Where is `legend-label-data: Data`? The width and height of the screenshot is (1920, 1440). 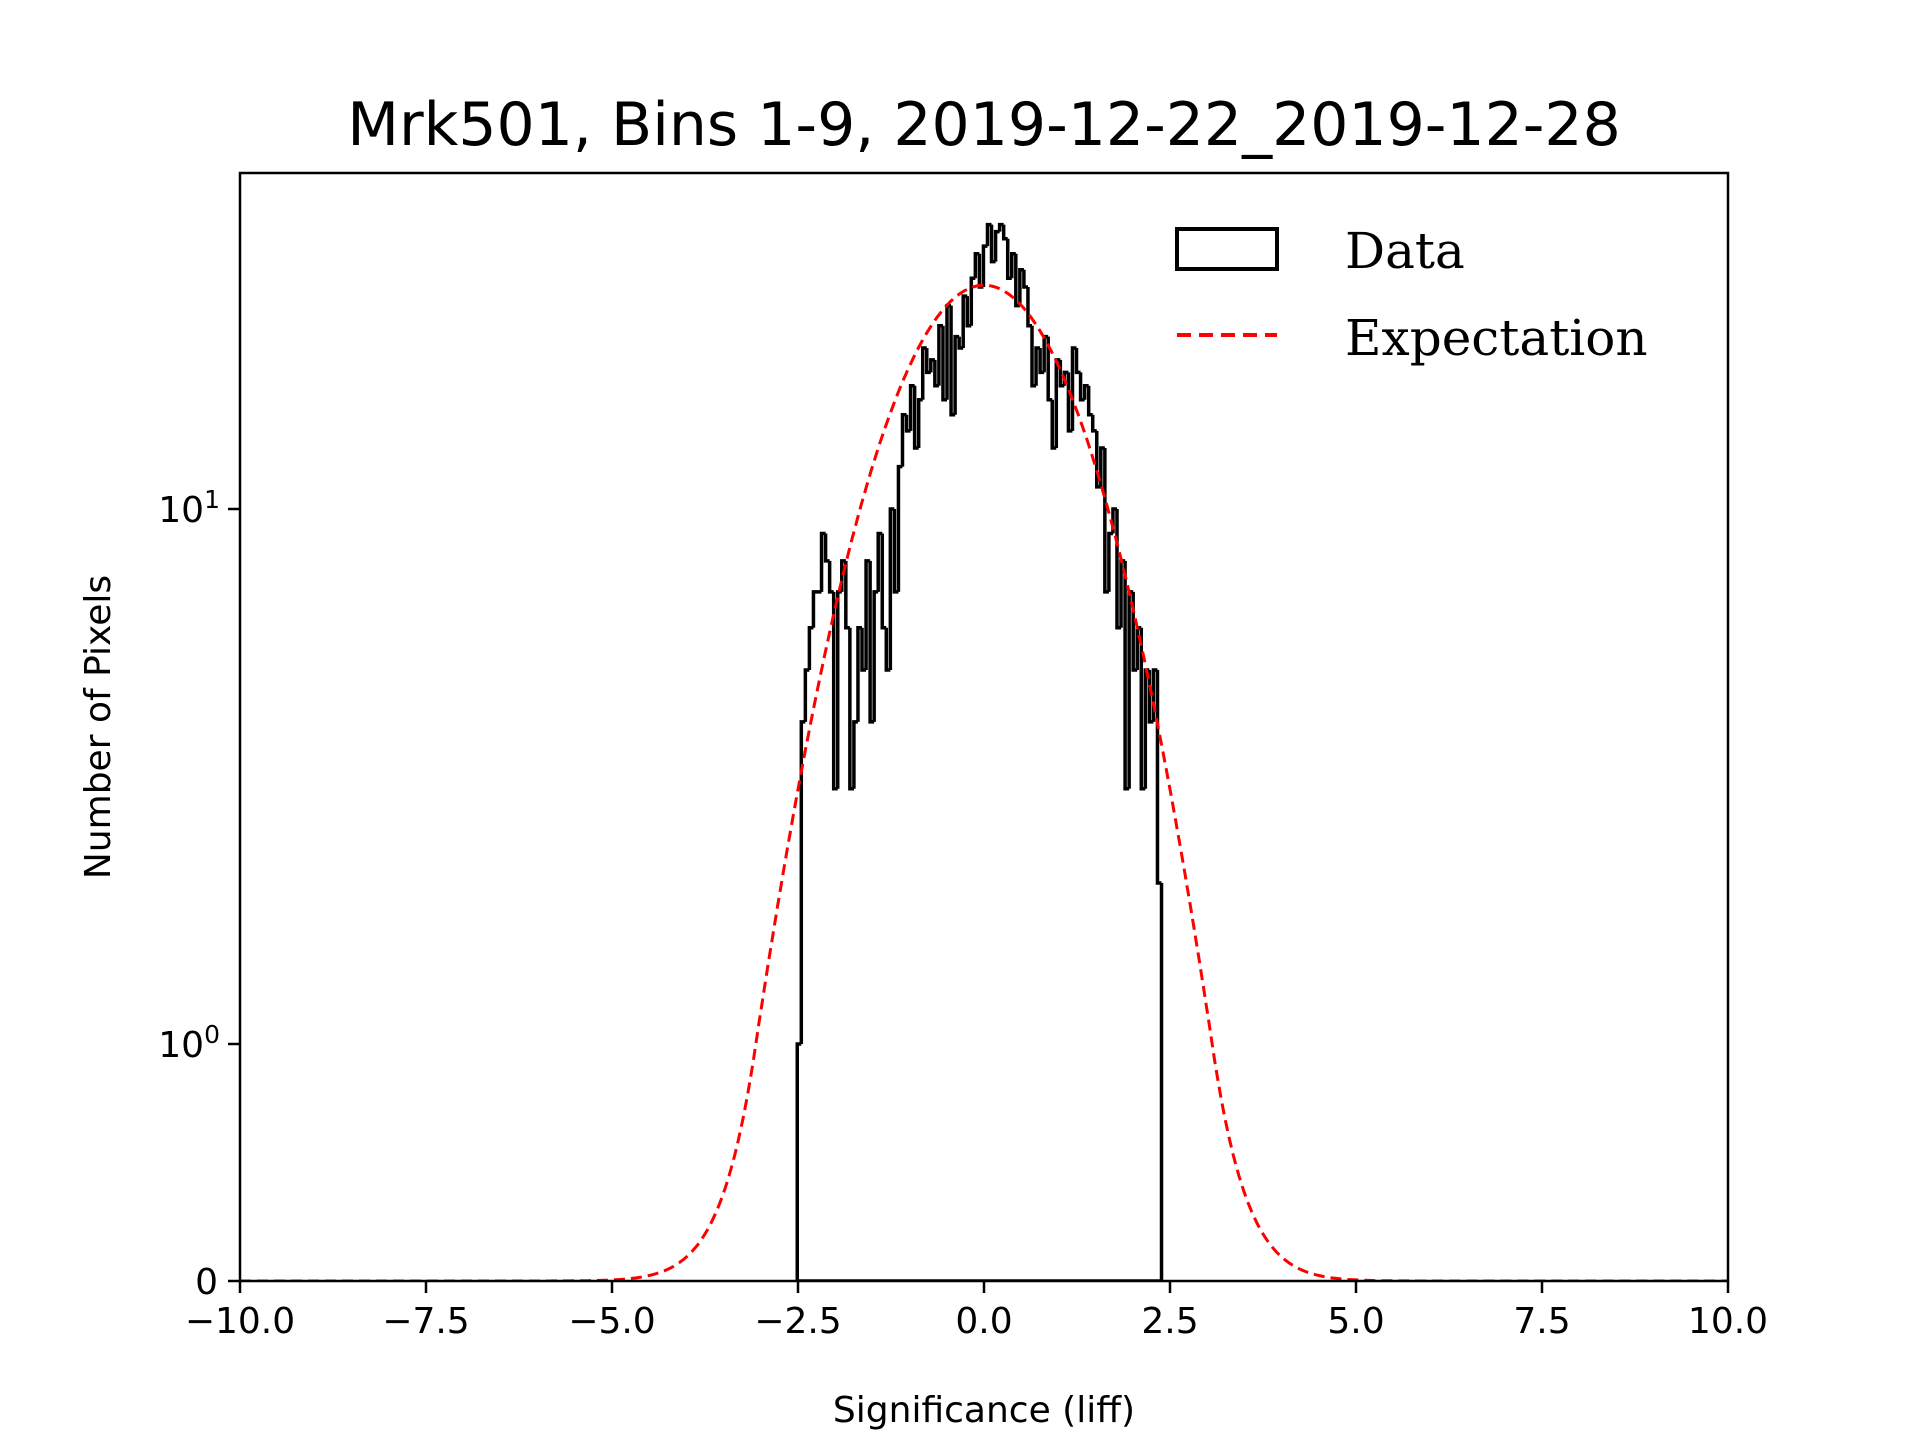 legend-label-data: Data is located at coordinates (1405, 251).